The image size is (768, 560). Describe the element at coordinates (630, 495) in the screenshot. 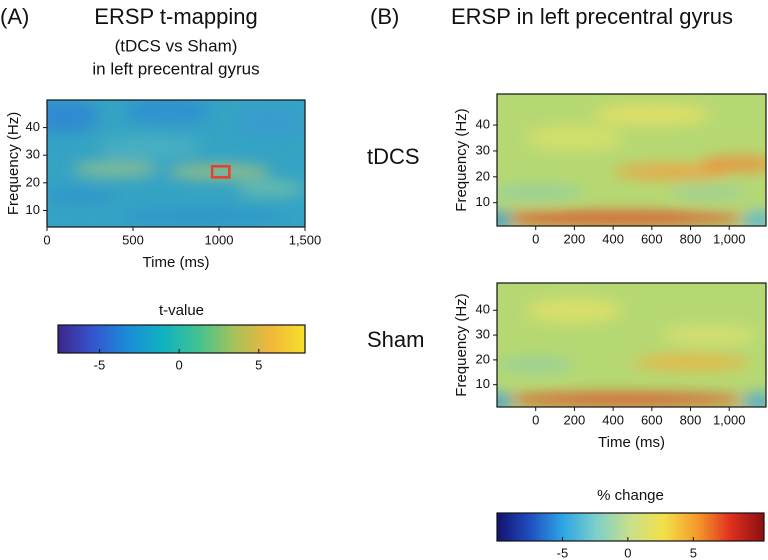

I see `colorbar-label: % change` at that location.